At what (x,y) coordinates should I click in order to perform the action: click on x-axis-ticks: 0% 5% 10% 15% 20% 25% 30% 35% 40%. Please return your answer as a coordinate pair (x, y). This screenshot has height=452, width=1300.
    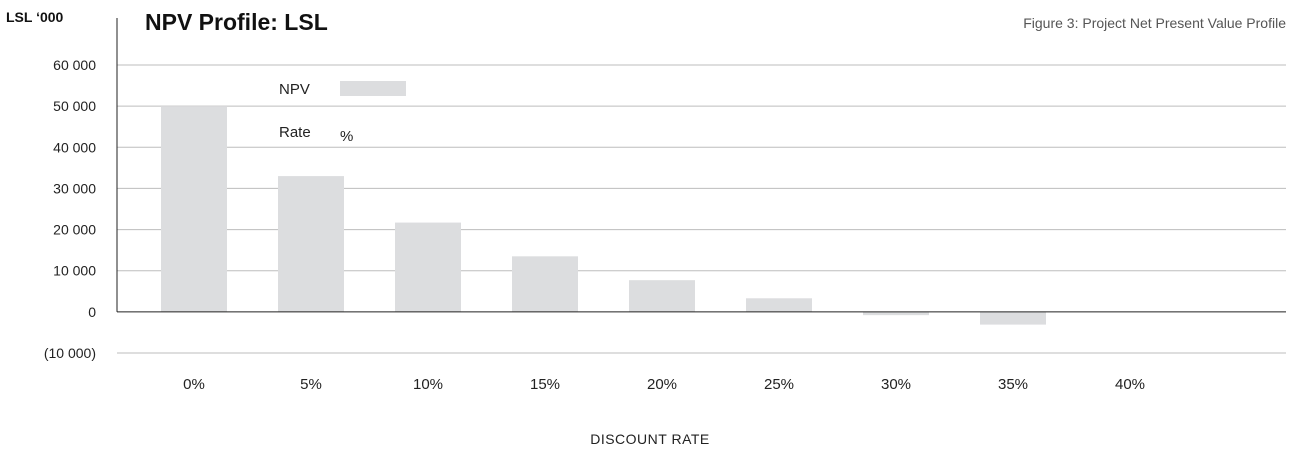
    Looking at the image, I should click on (664, 384).